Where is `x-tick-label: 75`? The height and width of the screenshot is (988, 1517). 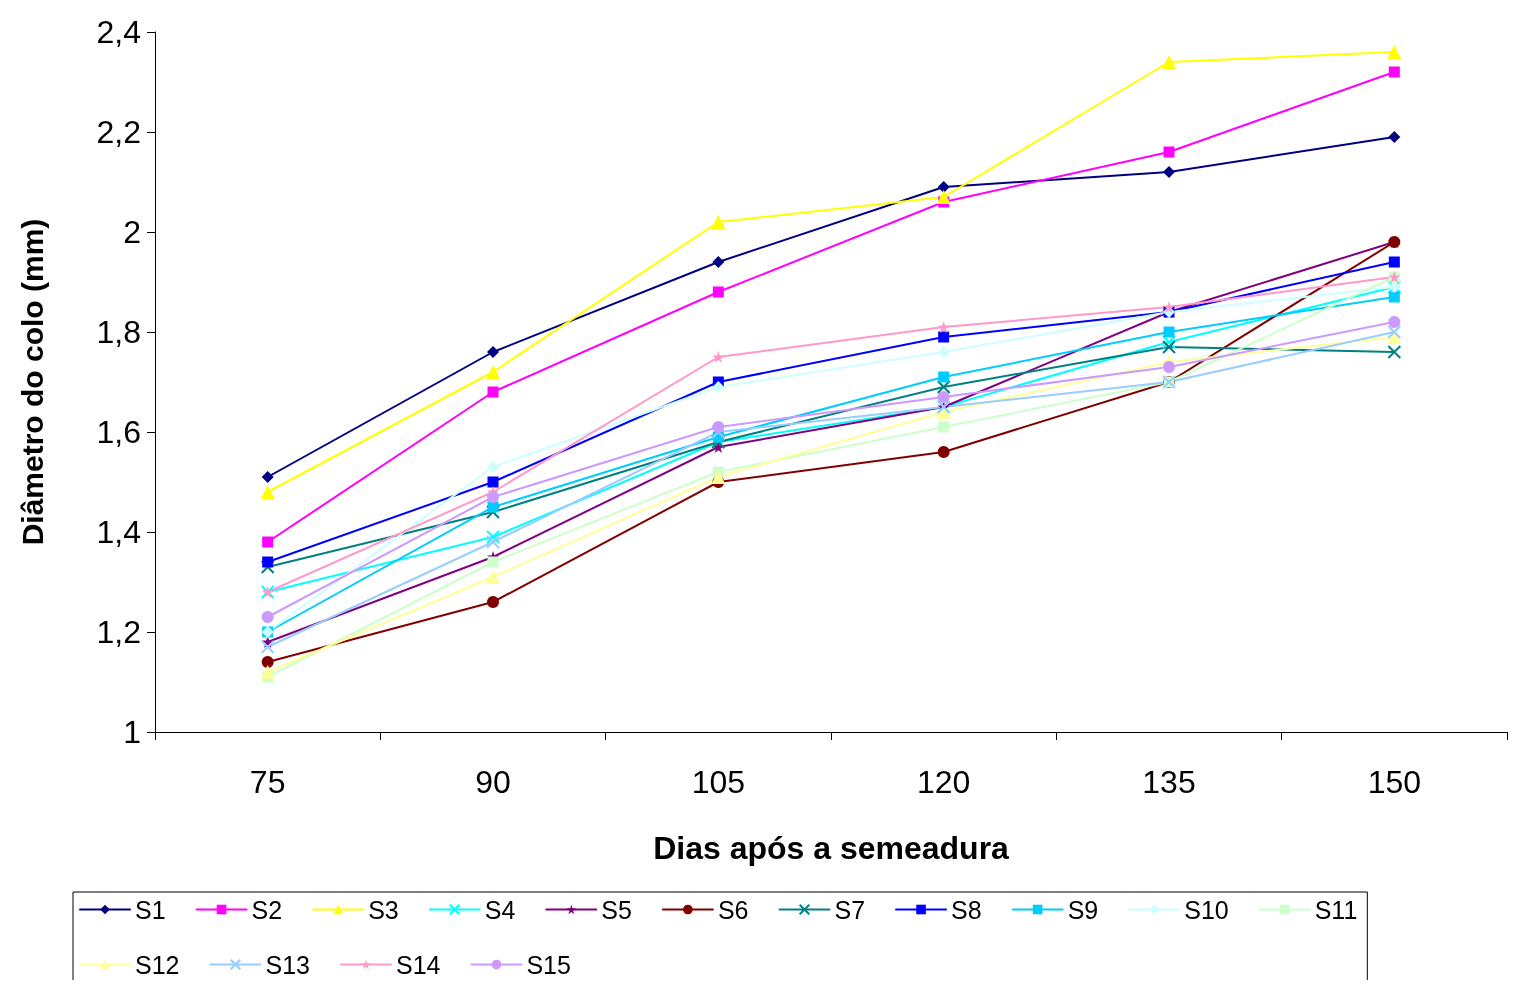 x-tick-label: 75 is located at coordinates (267, 782).